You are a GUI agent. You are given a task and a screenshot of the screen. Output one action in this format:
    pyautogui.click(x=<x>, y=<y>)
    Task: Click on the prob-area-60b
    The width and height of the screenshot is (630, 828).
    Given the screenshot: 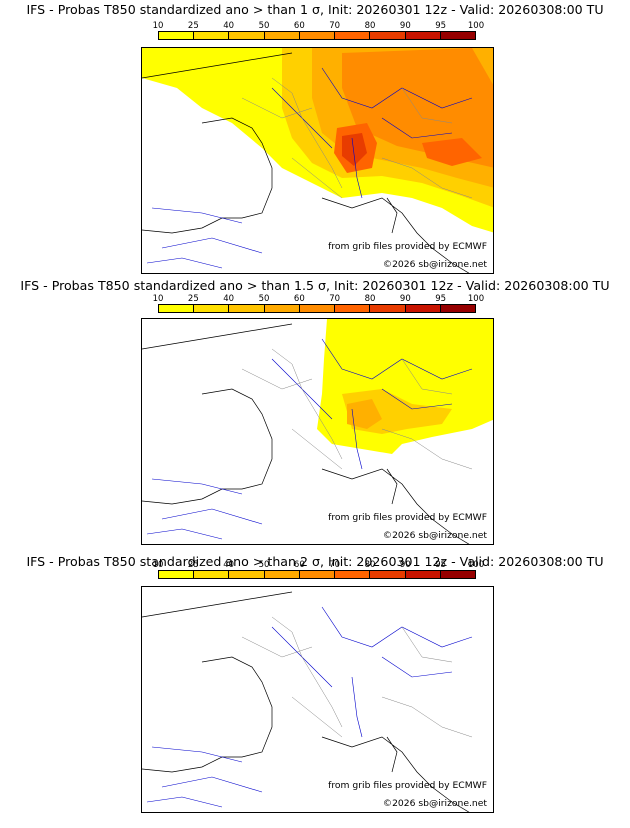 What is the action you would take?
    pyautogui.click(x=452, y=152)
    